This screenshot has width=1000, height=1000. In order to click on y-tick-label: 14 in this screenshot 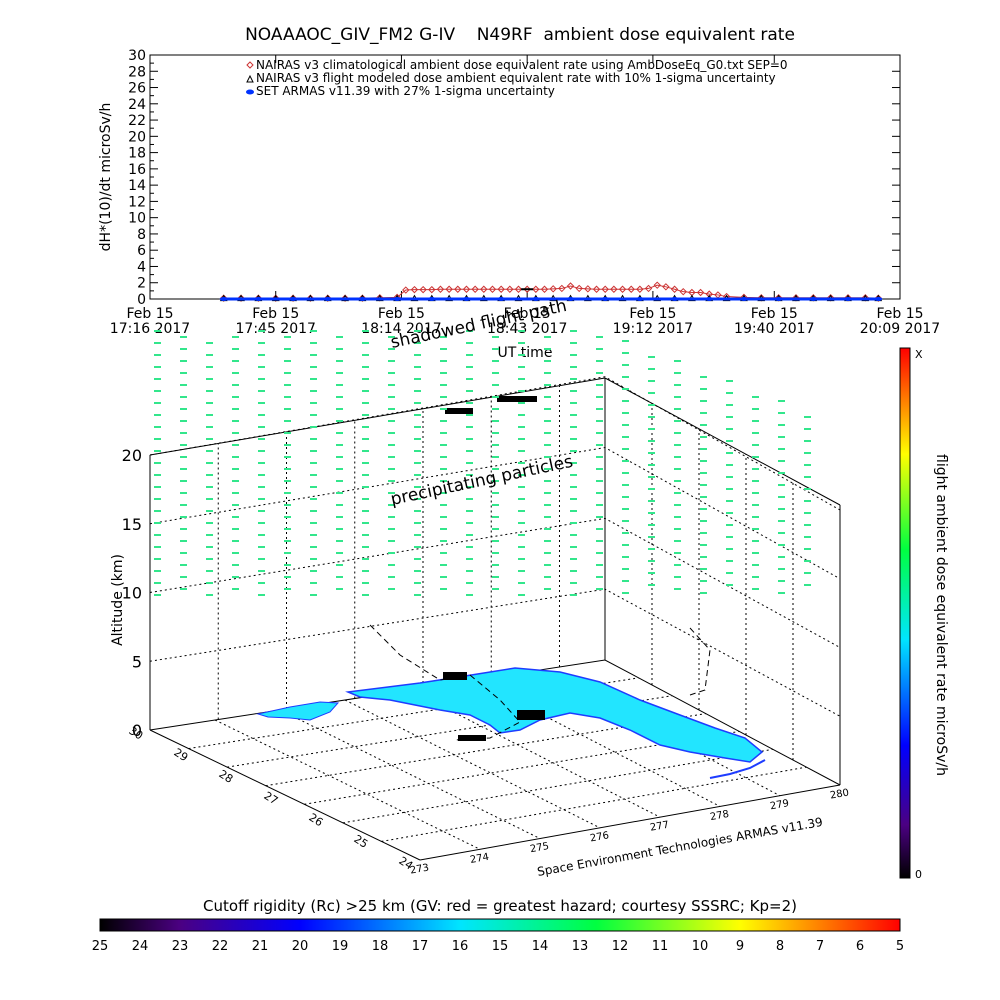, I will do `click(137, 186)`.